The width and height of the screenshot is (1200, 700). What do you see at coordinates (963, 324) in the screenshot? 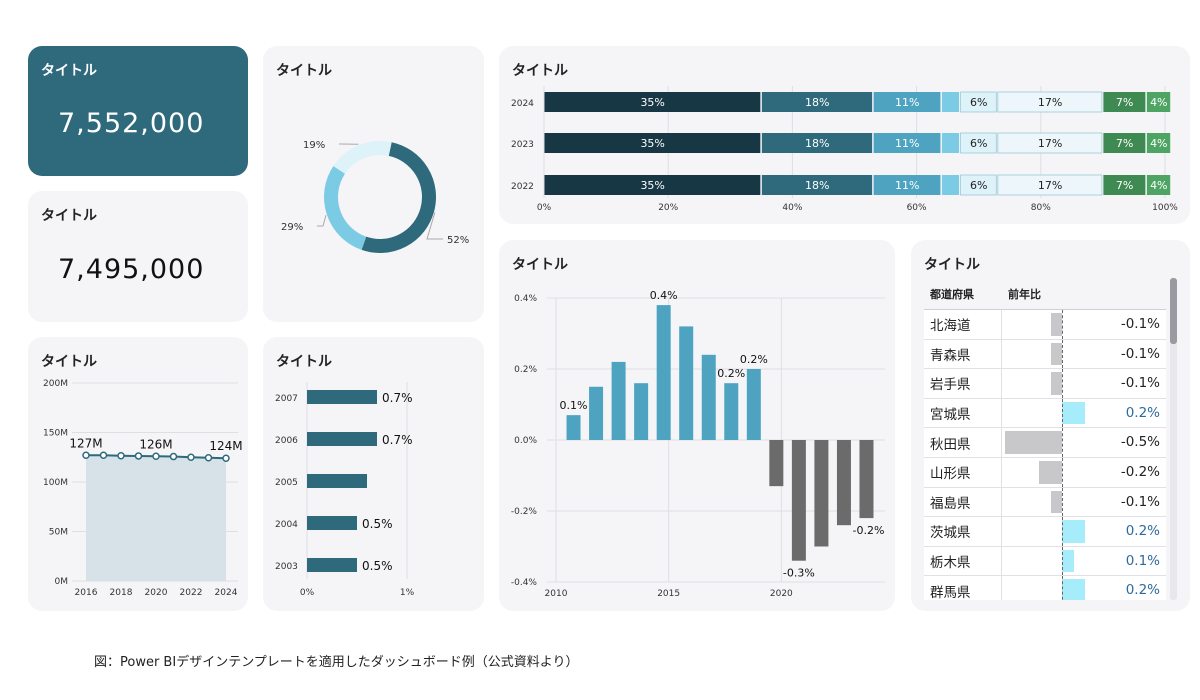
I see `table-cell-prefecture: 北海道` at bounding box center [963, 324].